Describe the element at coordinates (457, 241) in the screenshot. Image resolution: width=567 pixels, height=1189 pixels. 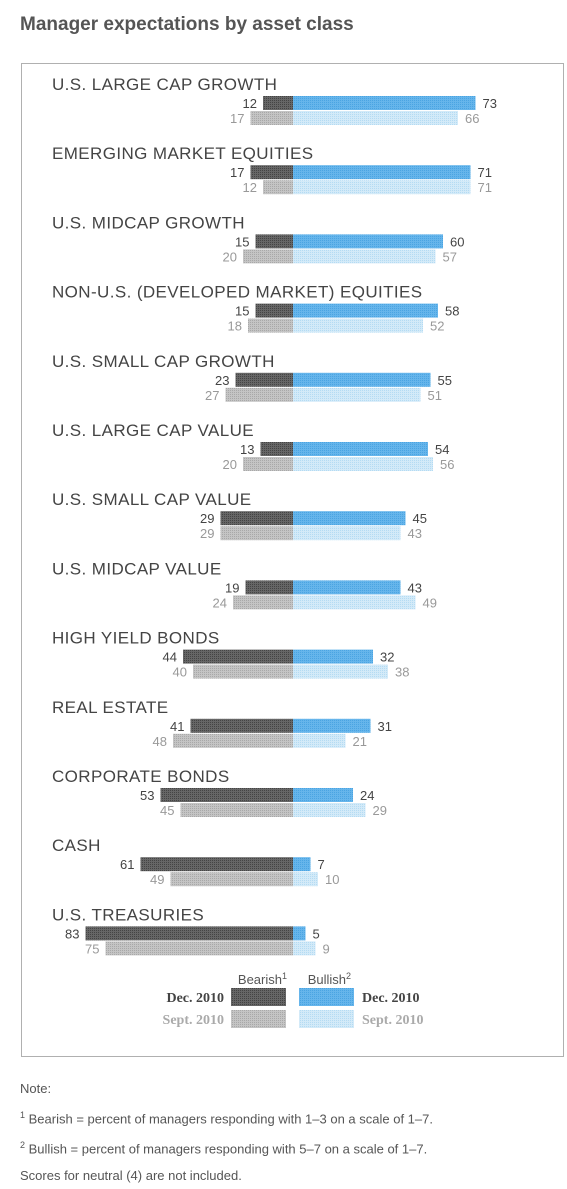
I see `data-label: 60` at that location.